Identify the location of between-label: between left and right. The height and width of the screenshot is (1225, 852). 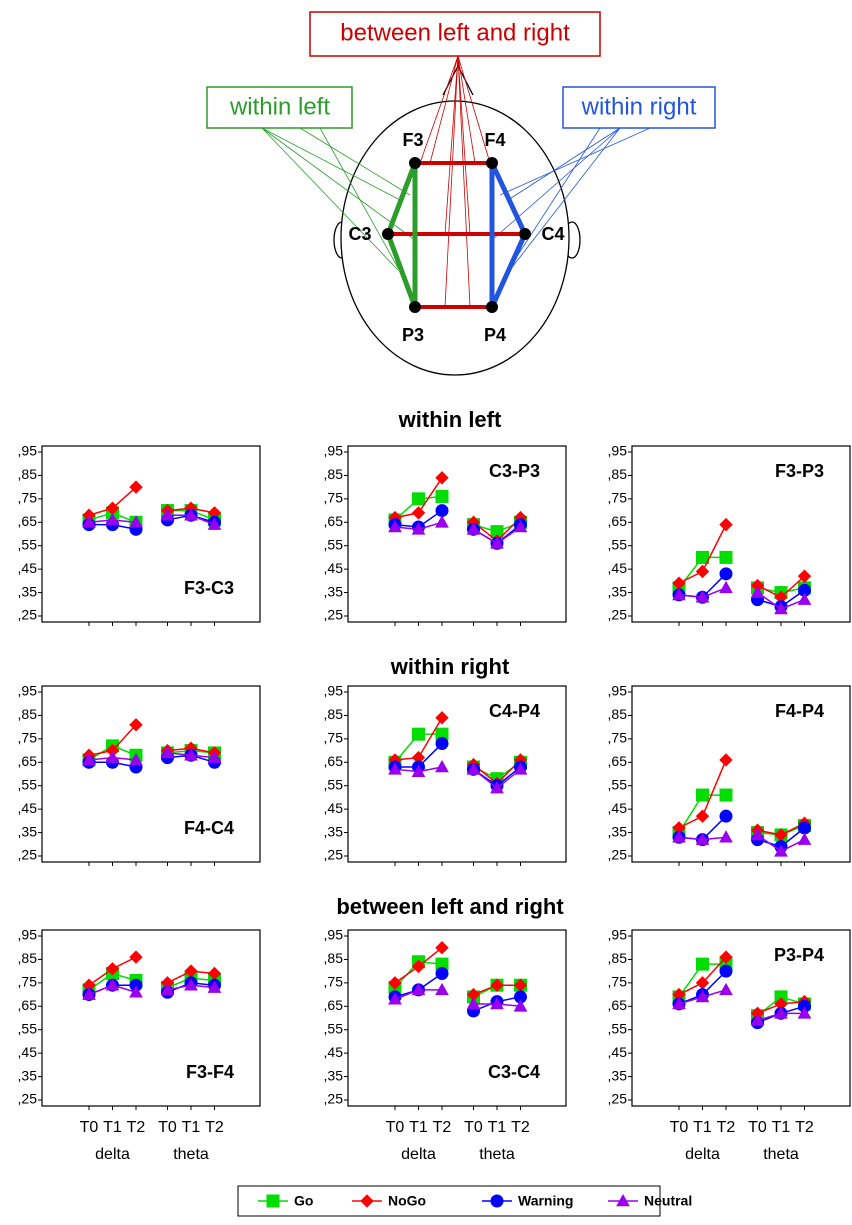
(455, 32).